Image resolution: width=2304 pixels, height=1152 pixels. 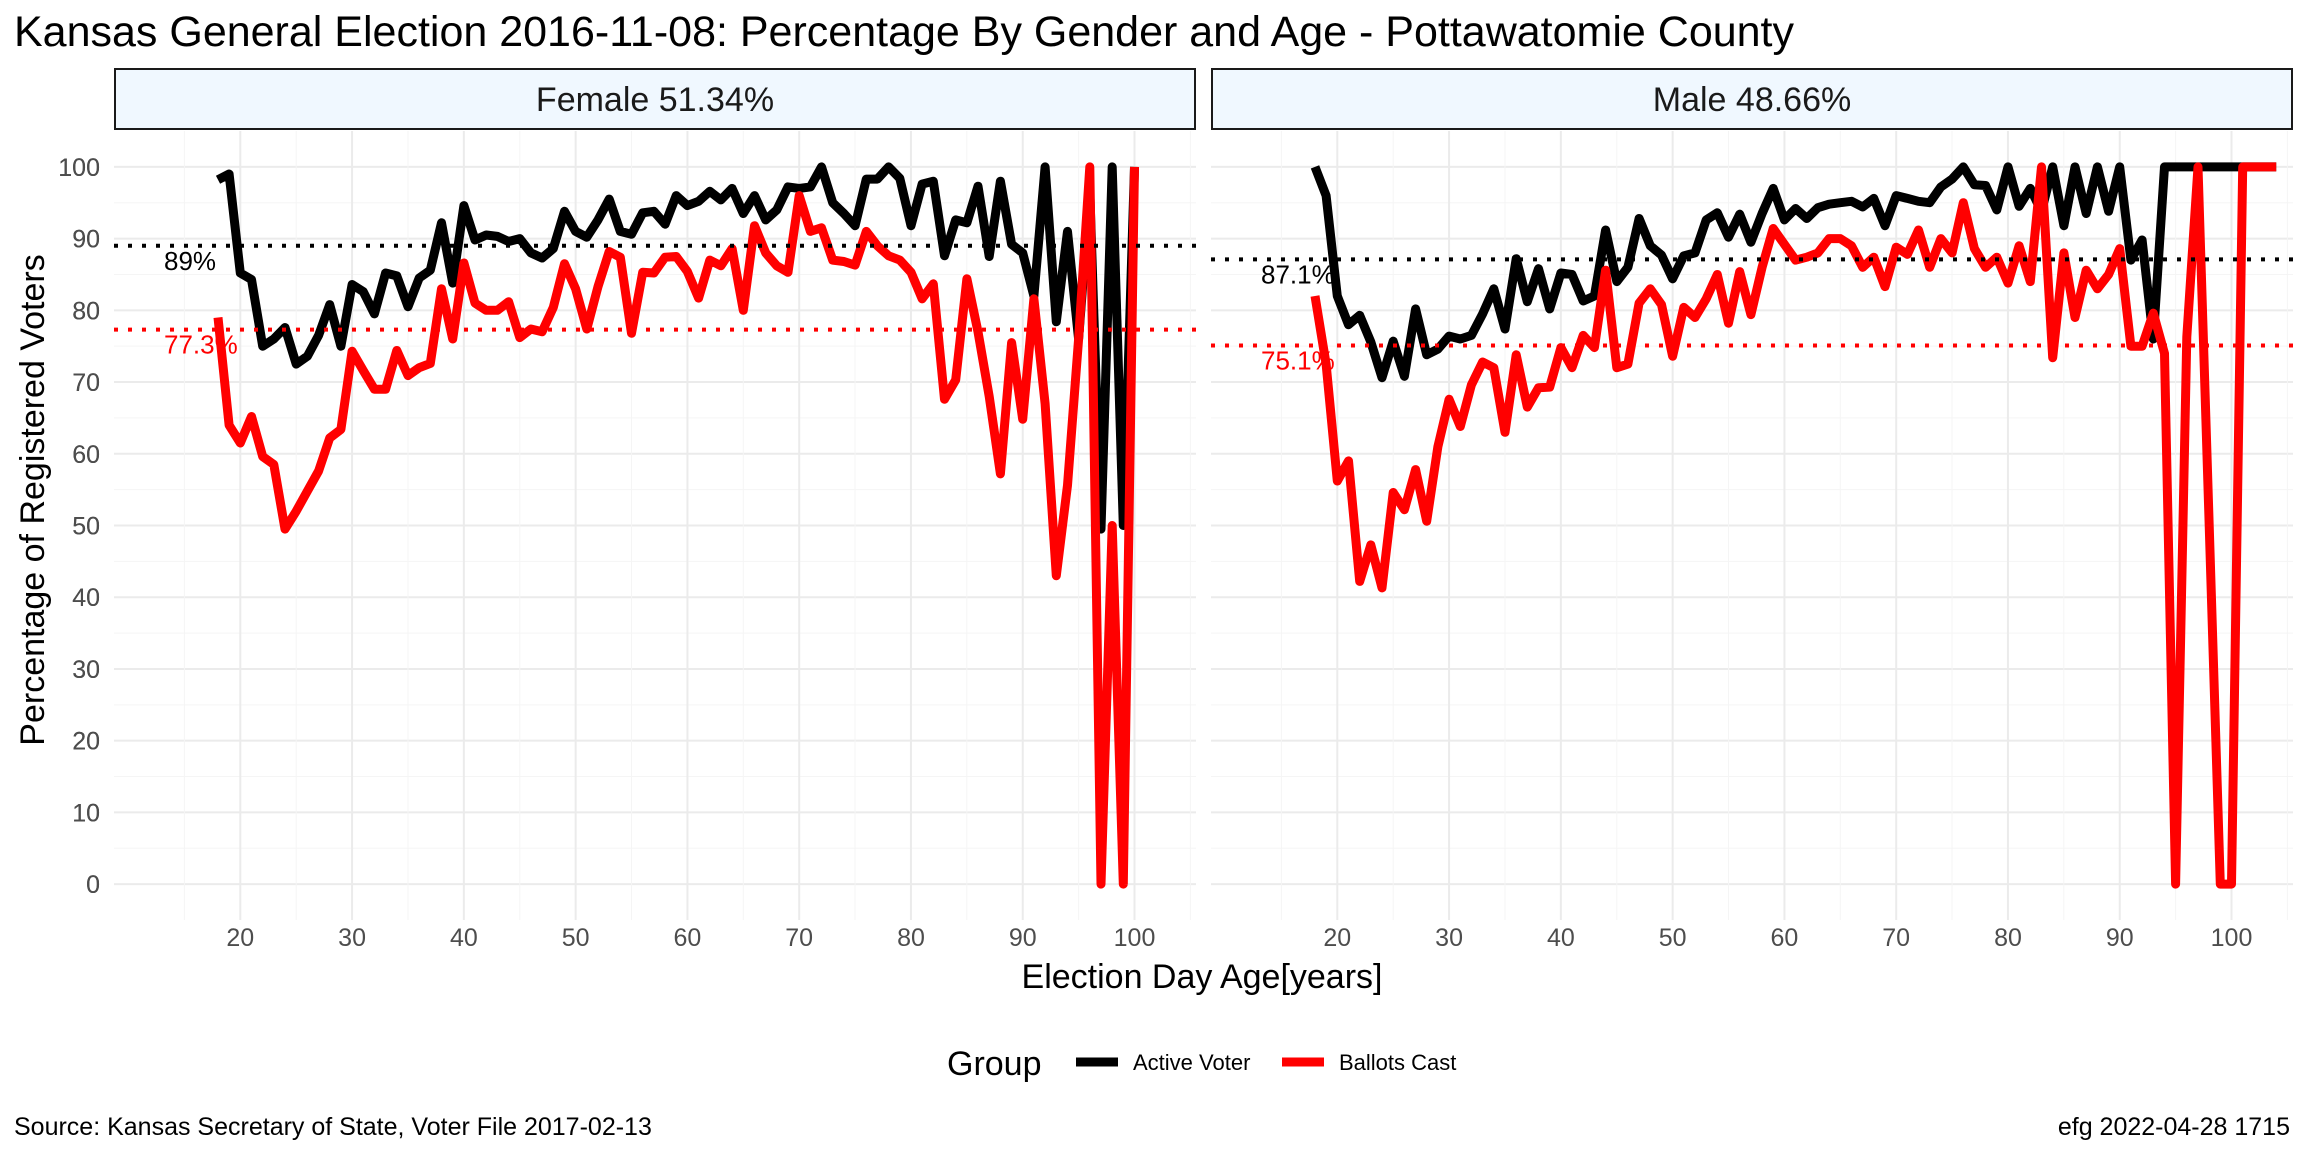 I want to click on y-tick-label: 20, so click(x=86, y=742).